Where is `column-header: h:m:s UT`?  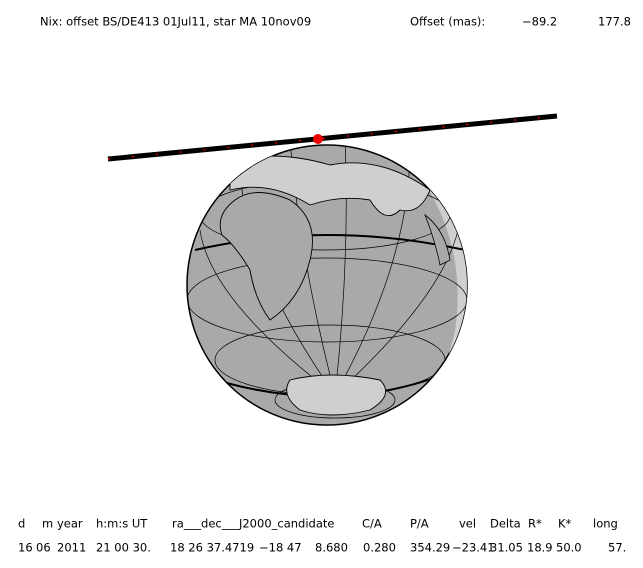 column-header: h:m:s UT is located at coordinates (122, 524).